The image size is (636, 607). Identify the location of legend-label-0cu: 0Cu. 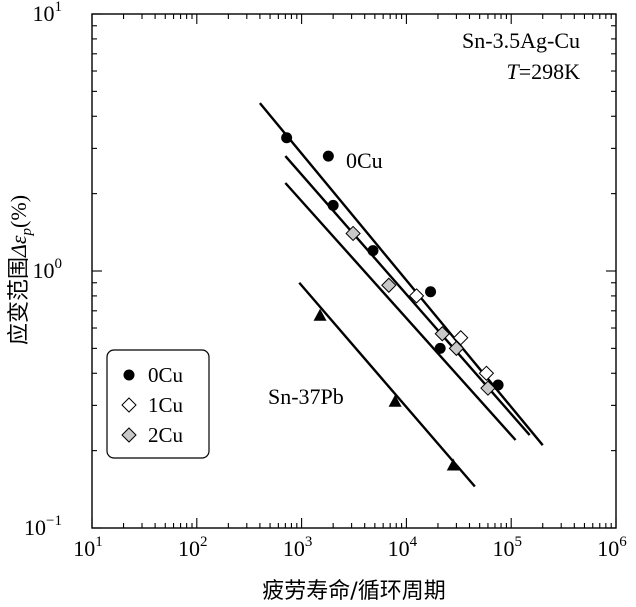
(166, 375).